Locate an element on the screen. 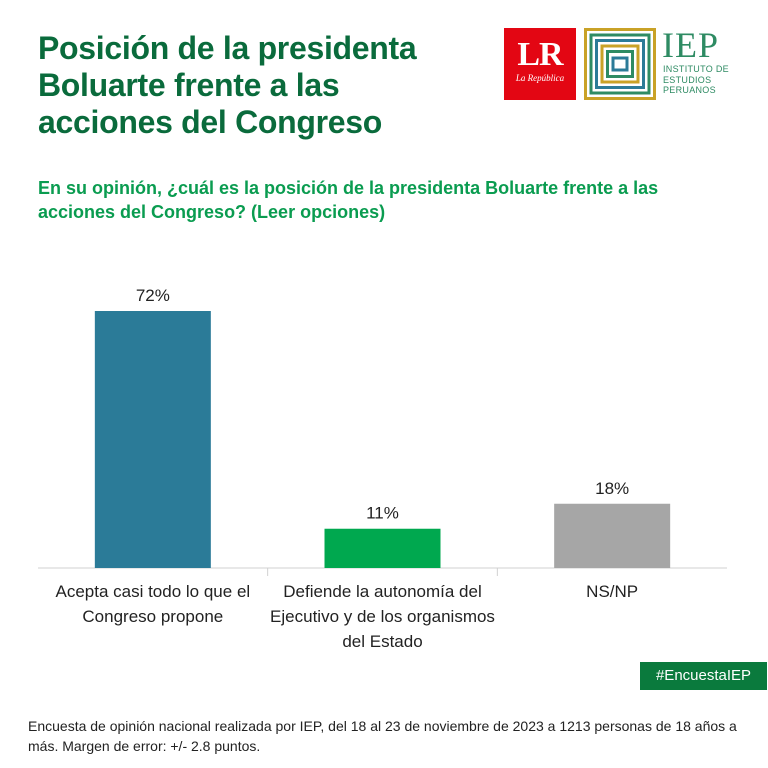 This screenshot has width=768, height=768. category-label: NS/NP is located at coordinates (612, 591).